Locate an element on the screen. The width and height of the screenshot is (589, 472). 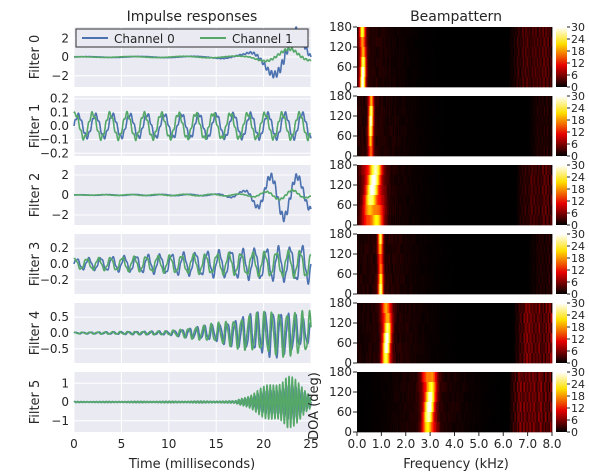
impulse-series-channel-1-line is located at coordinates (192, 264).